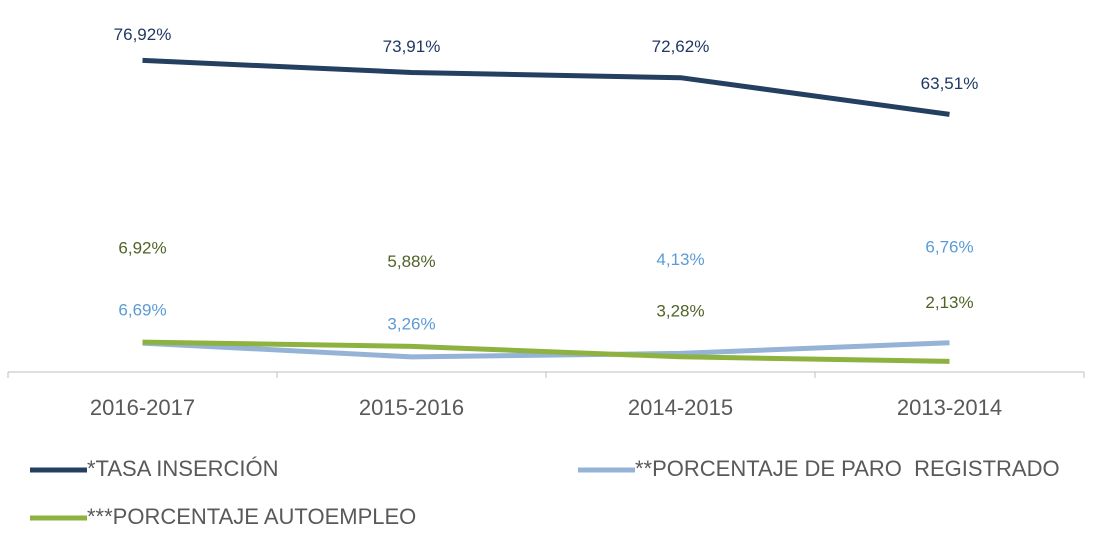  What do you see at coordinates (847, 468) in the screenshot?
I see `legend-label: **PORCENTAJE DE PARO REGISTRADO` at bounding box center [847, 468].